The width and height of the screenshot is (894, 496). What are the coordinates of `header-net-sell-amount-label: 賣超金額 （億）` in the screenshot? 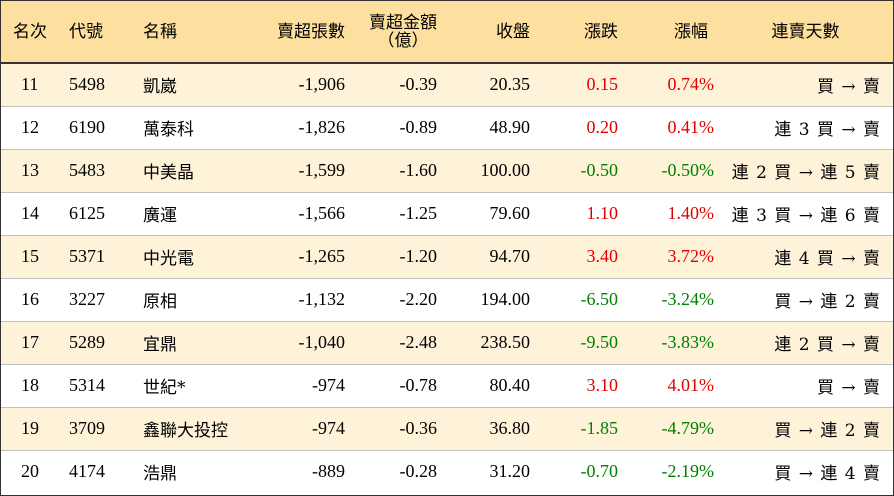 It's located at (403, 32).